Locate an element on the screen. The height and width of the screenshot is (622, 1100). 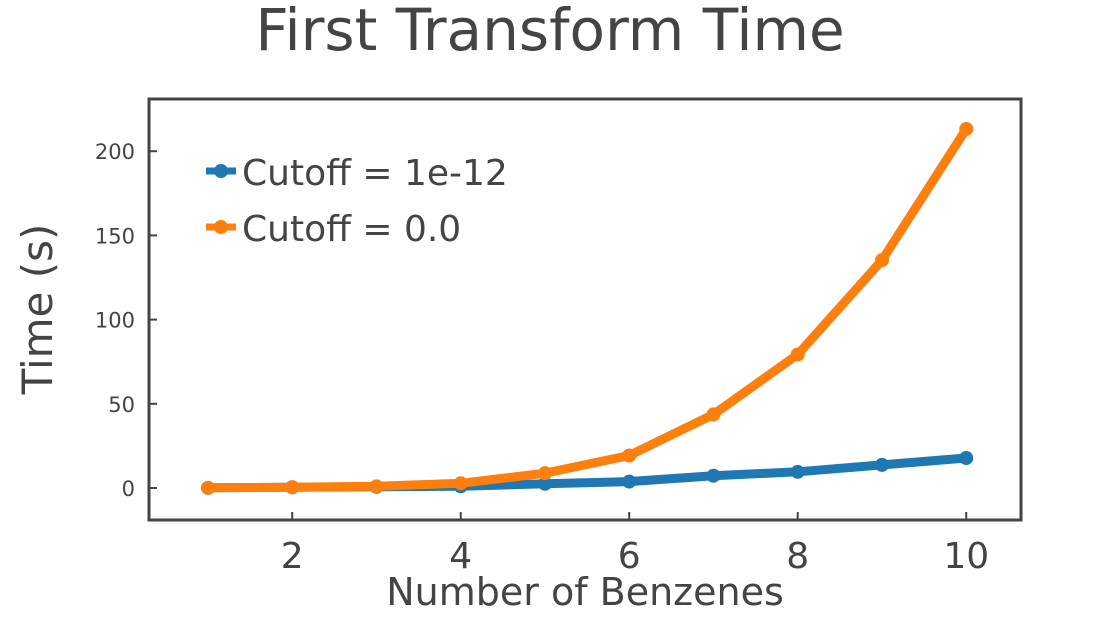
y-tick-label-4: 200 is located at coordinates (115, 152).